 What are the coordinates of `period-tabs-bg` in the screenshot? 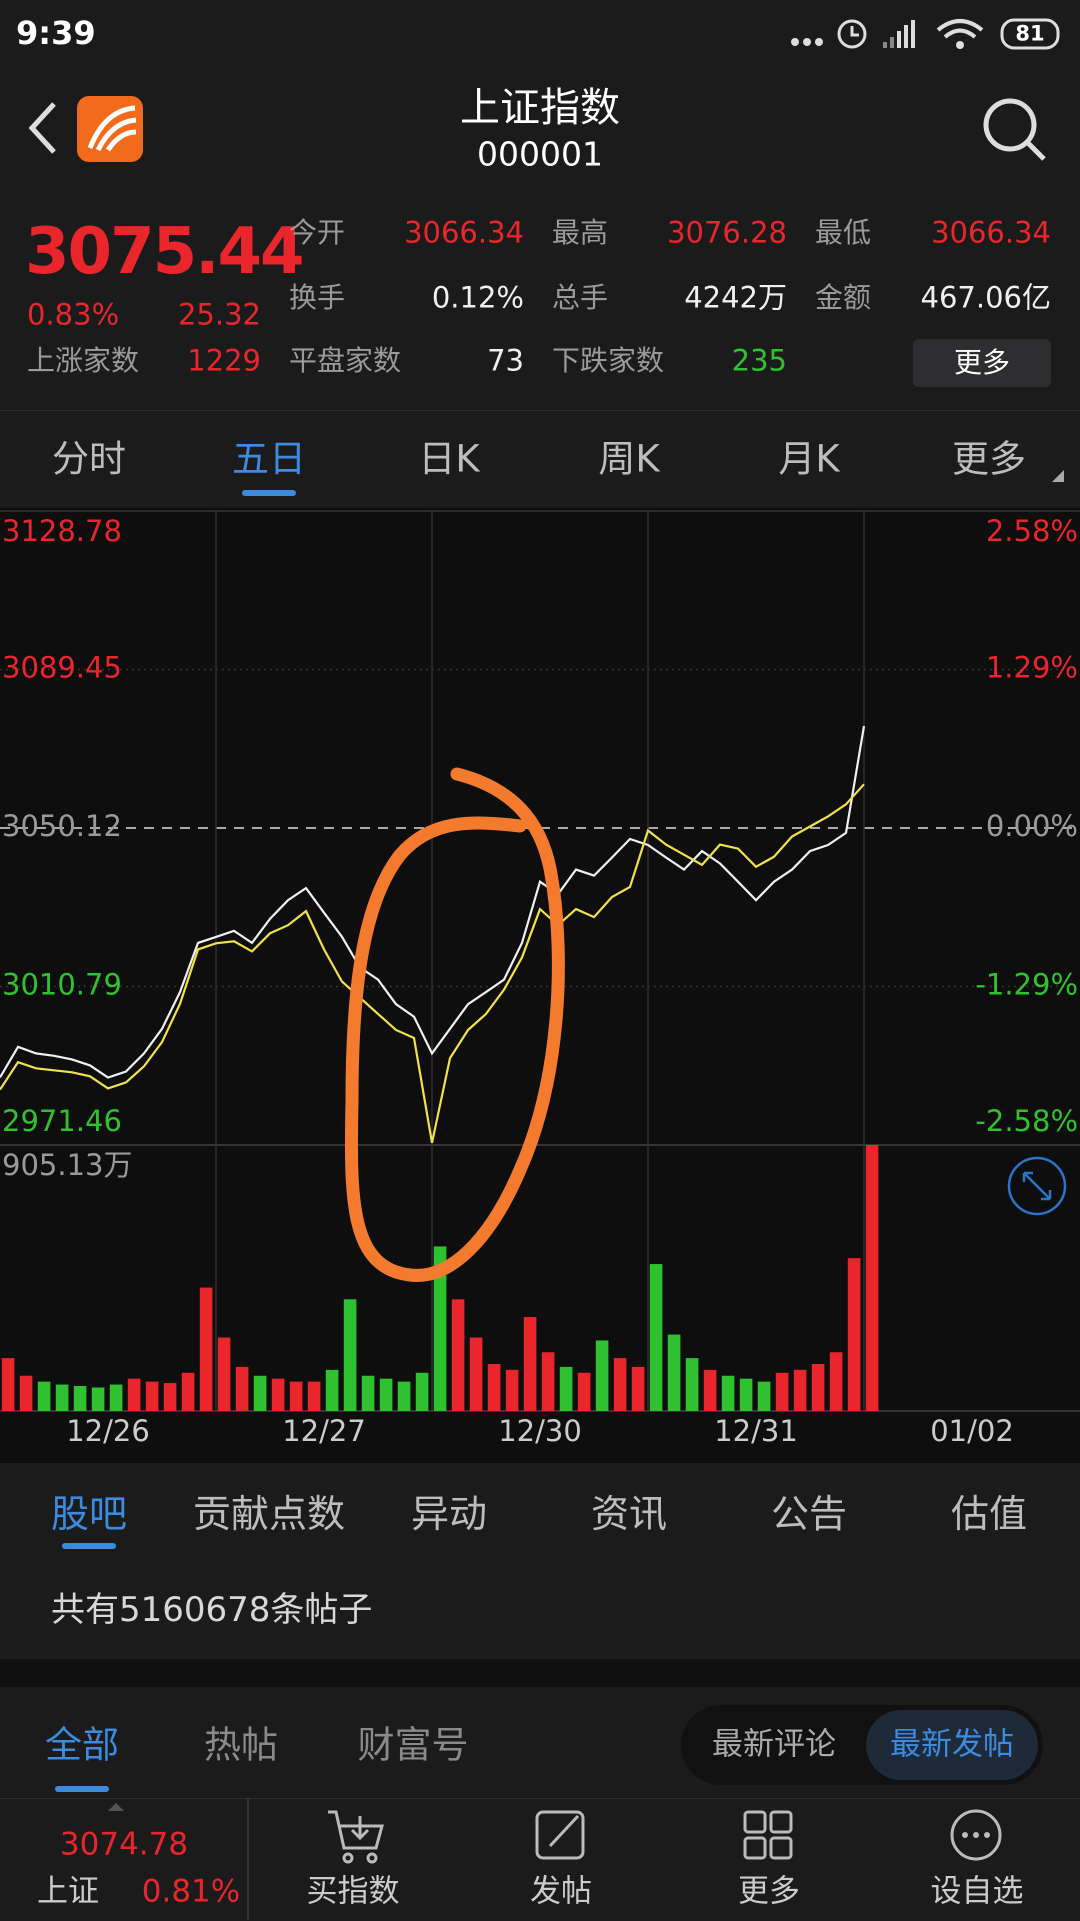 It's located at (540, 460).